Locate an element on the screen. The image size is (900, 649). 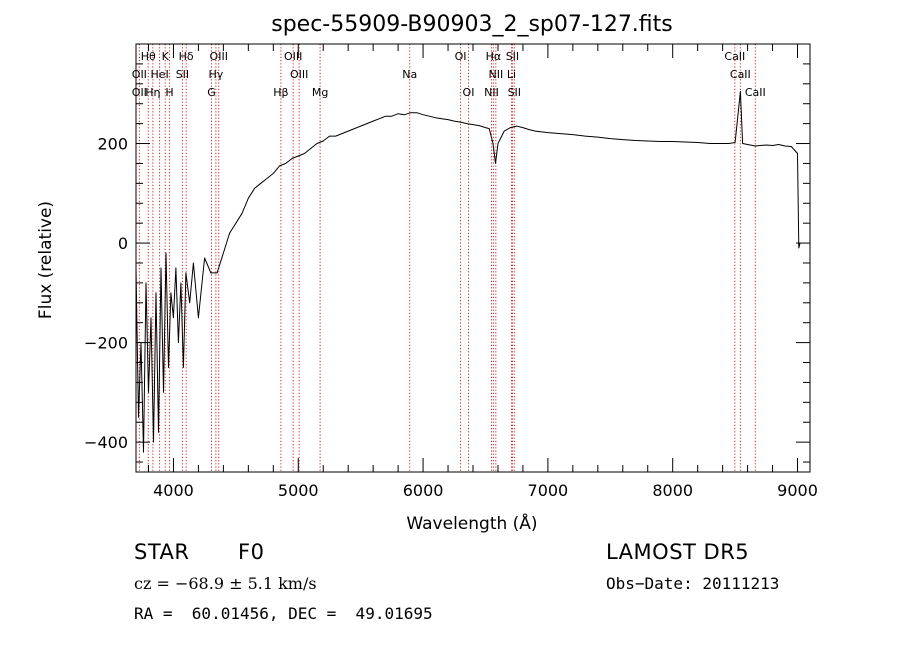
marker-label-10: HeI is located at coordinates (159, 74).